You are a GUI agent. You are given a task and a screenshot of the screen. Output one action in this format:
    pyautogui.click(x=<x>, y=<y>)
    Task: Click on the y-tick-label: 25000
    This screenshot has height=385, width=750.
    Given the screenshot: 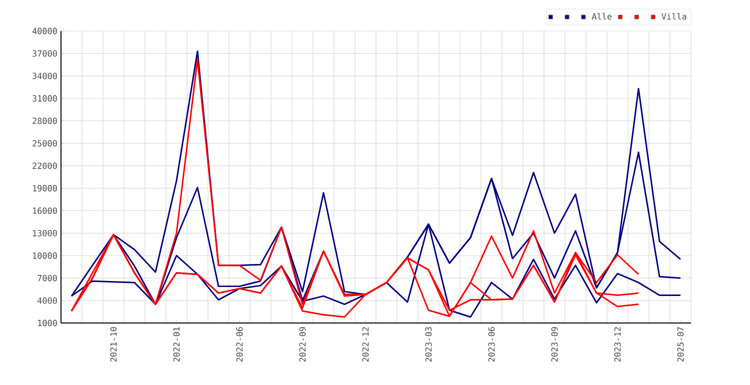 What is the action you would take?
    pyautogui.click(x=44, y=143)
    